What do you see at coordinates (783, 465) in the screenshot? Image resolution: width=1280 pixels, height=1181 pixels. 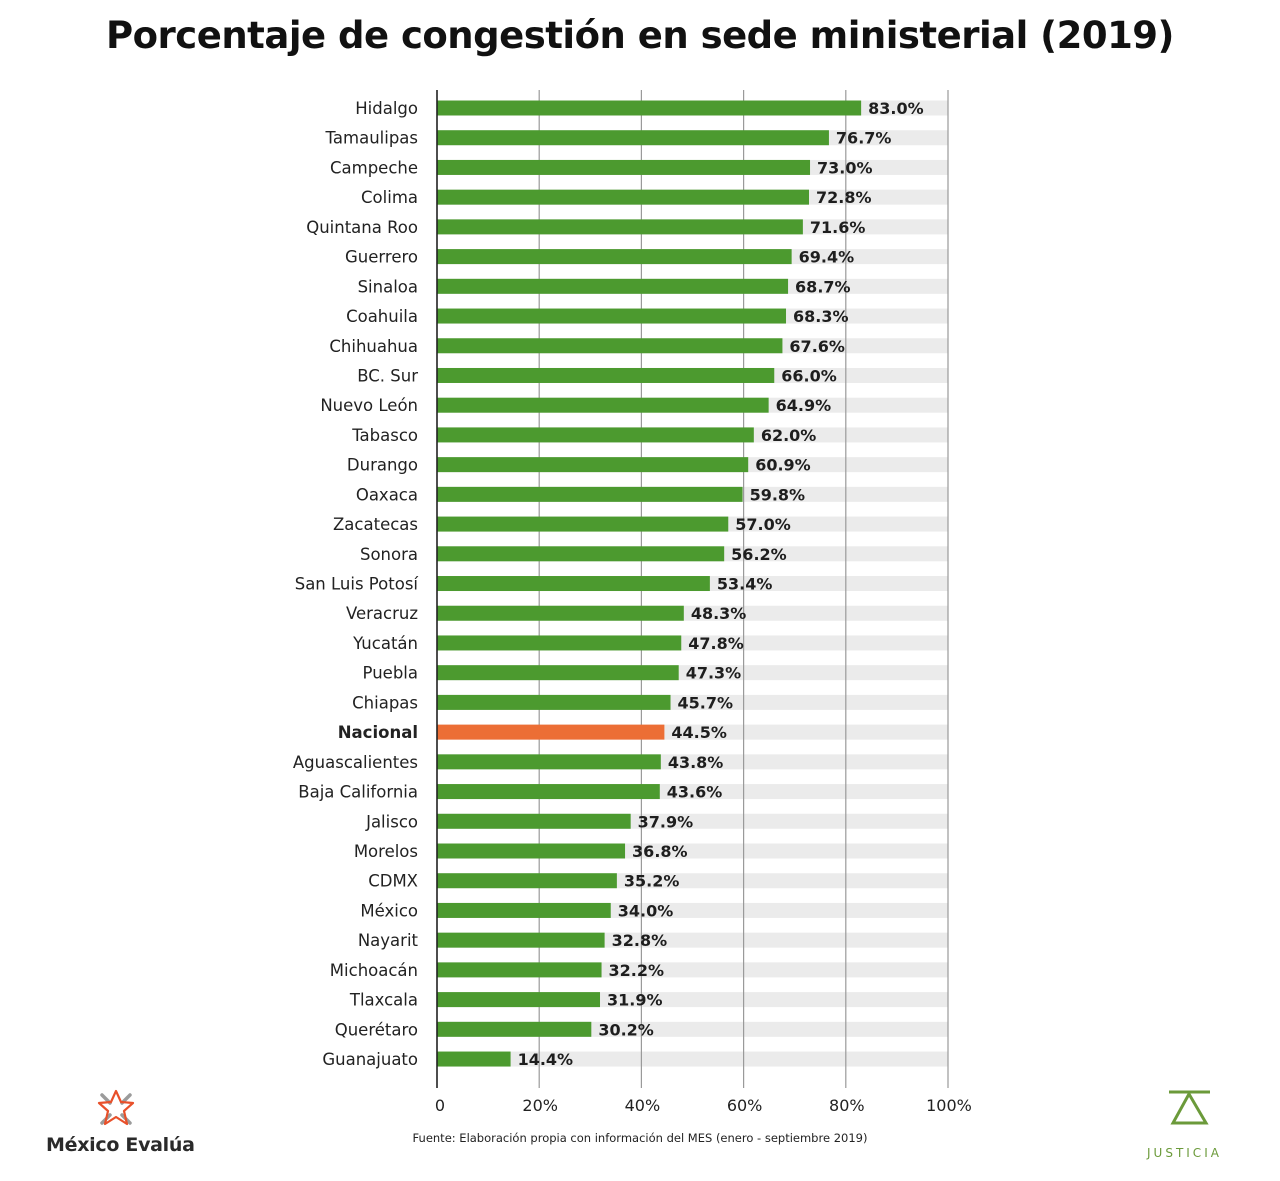 I see `value-label: 60.9%` at bounding box center [783, 465].